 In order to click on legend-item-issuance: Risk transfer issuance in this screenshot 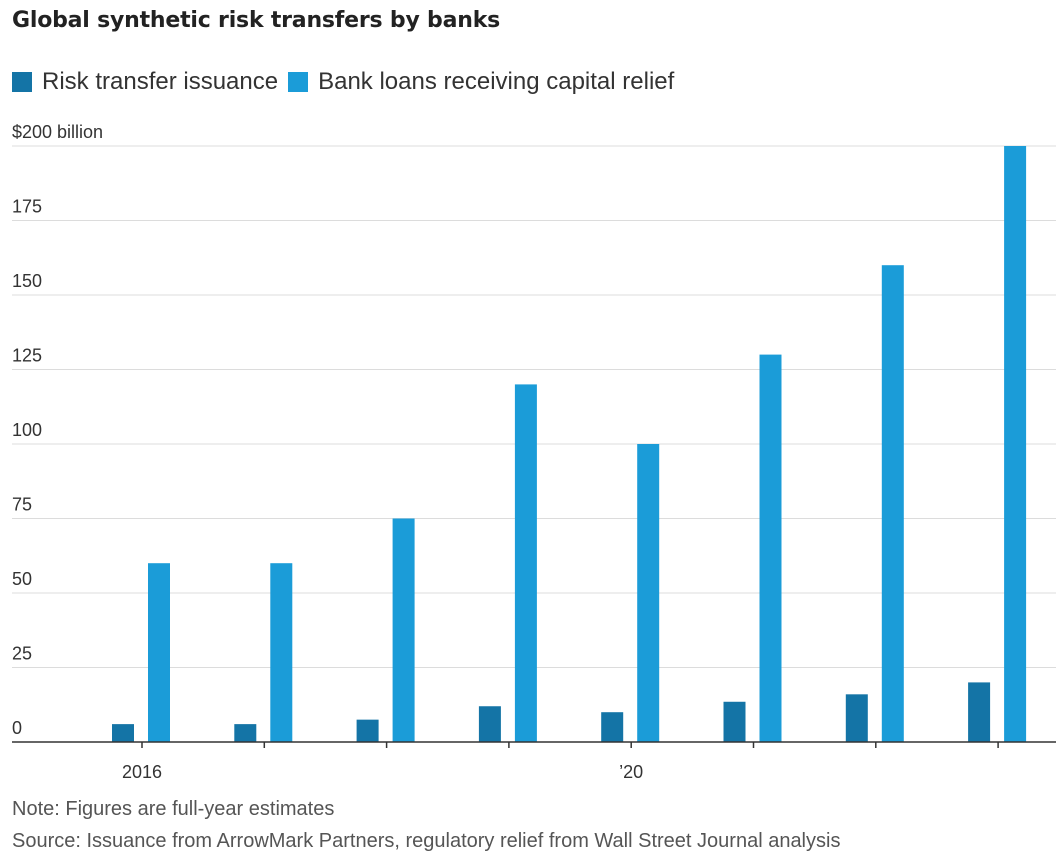, I will do `click(145, 82)`.